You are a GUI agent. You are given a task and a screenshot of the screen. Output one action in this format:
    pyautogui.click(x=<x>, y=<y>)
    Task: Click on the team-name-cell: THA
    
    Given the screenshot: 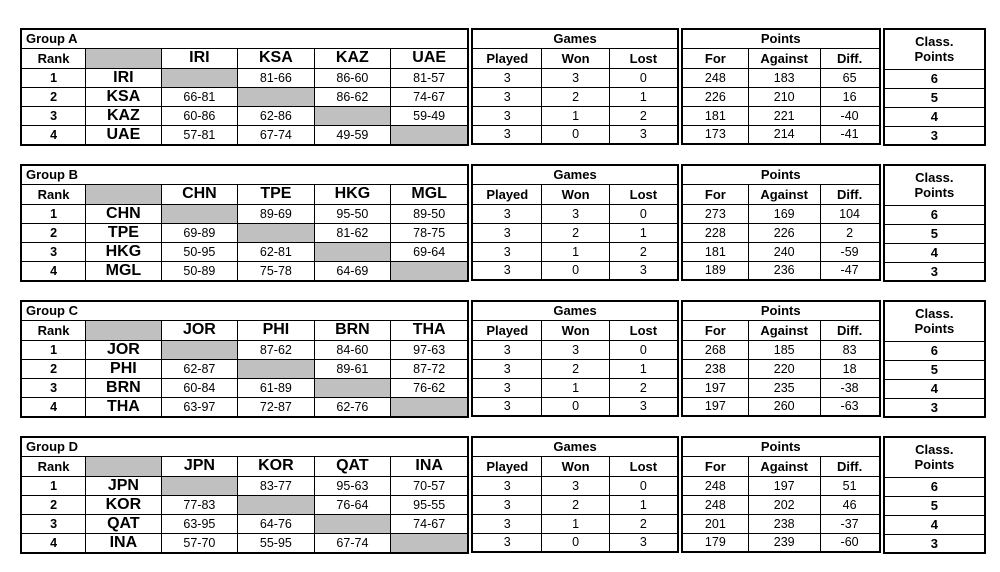 What is the action you would take?
    pyautogui.click(x=123, y=406)
    